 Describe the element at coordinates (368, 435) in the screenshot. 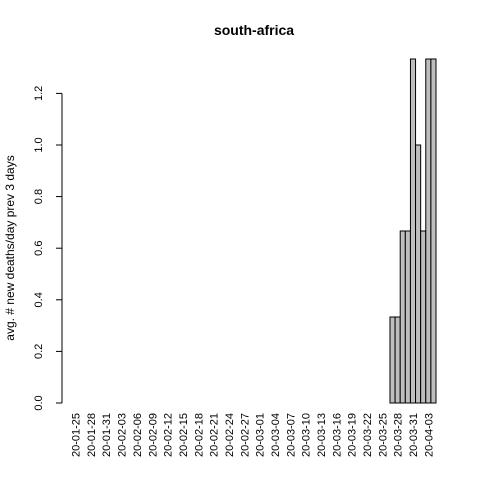

I see `x-tick-label: 20-03-22` at that location.